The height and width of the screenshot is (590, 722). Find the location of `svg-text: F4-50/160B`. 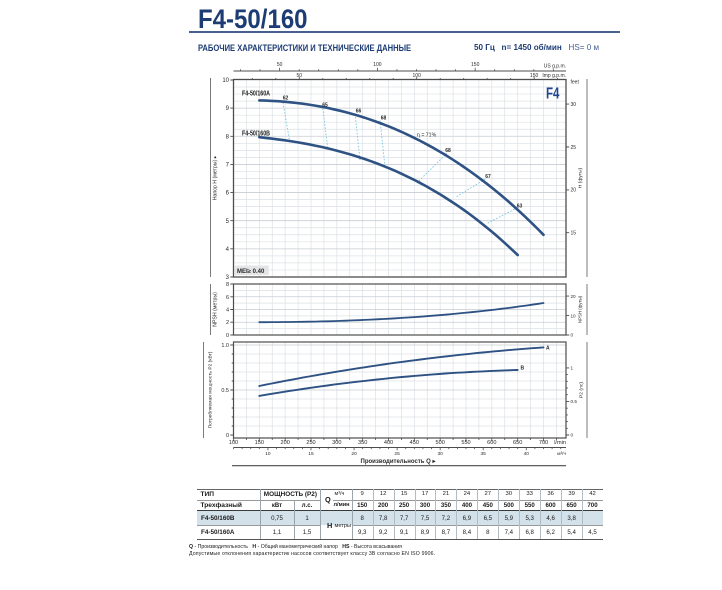

svg-text: F4-50/160B is located at coordinates (256, 133).